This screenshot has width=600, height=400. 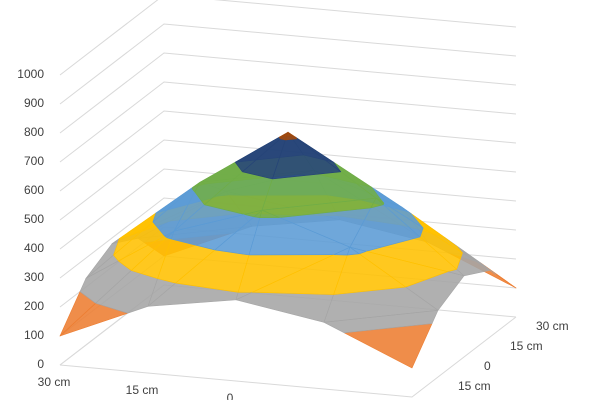 What do you see at coordinates (34, 190) in the screenshot?
I see `z-tick-label: 600` at bounding box center [34, 190].